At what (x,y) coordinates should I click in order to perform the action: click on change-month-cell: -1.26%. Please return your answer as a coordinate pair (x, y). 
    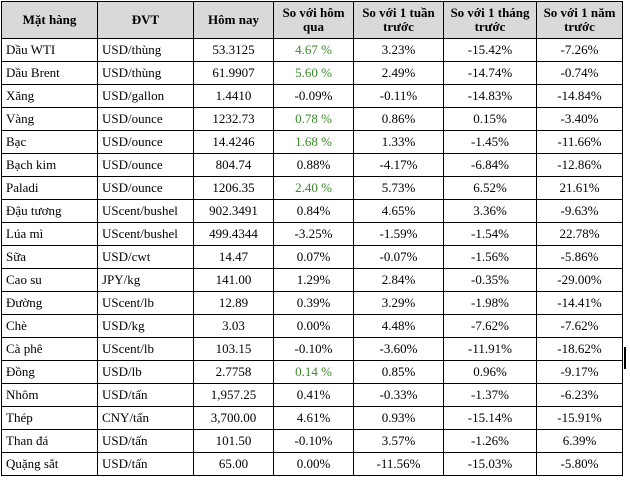
    Looking at the image, I should click on (490, 441).